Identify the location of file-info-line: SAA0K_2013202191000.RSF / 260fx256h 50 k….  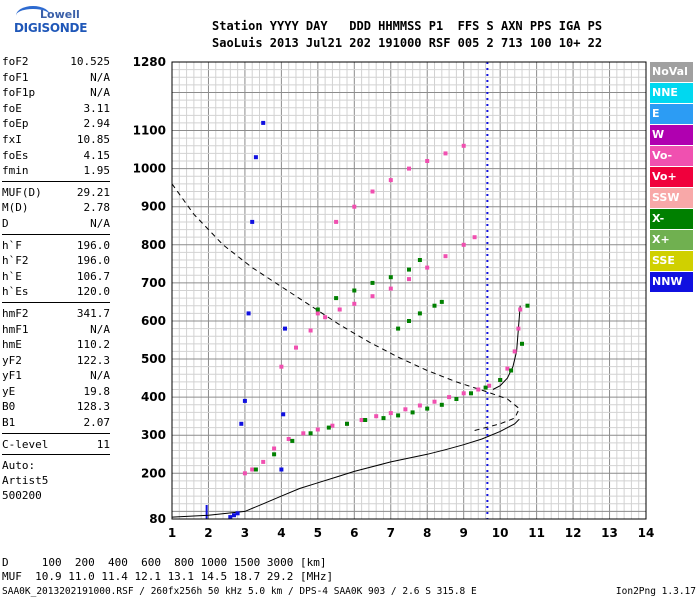
(239, 591).